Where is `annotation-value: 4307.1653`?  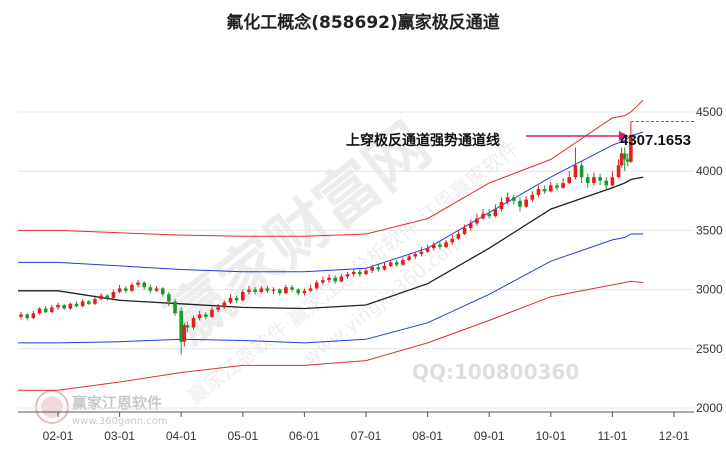 annotation-value: 4307.1653 is located at coordinates (655, 140).